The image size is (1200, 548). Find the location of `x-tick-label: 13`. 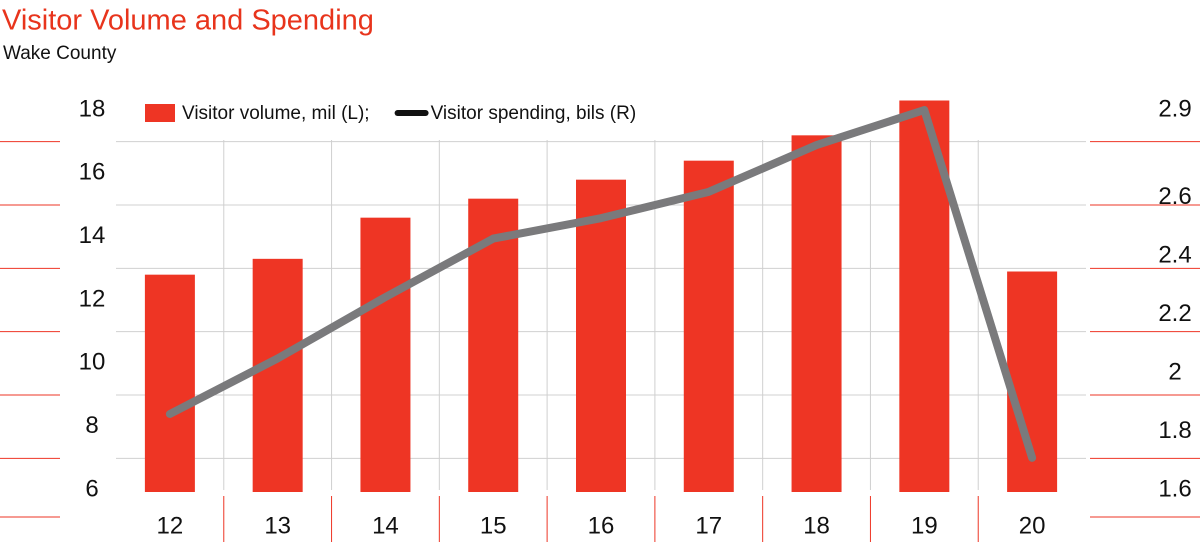

x-tick-label: 13 is located at coordinates (277, 525).